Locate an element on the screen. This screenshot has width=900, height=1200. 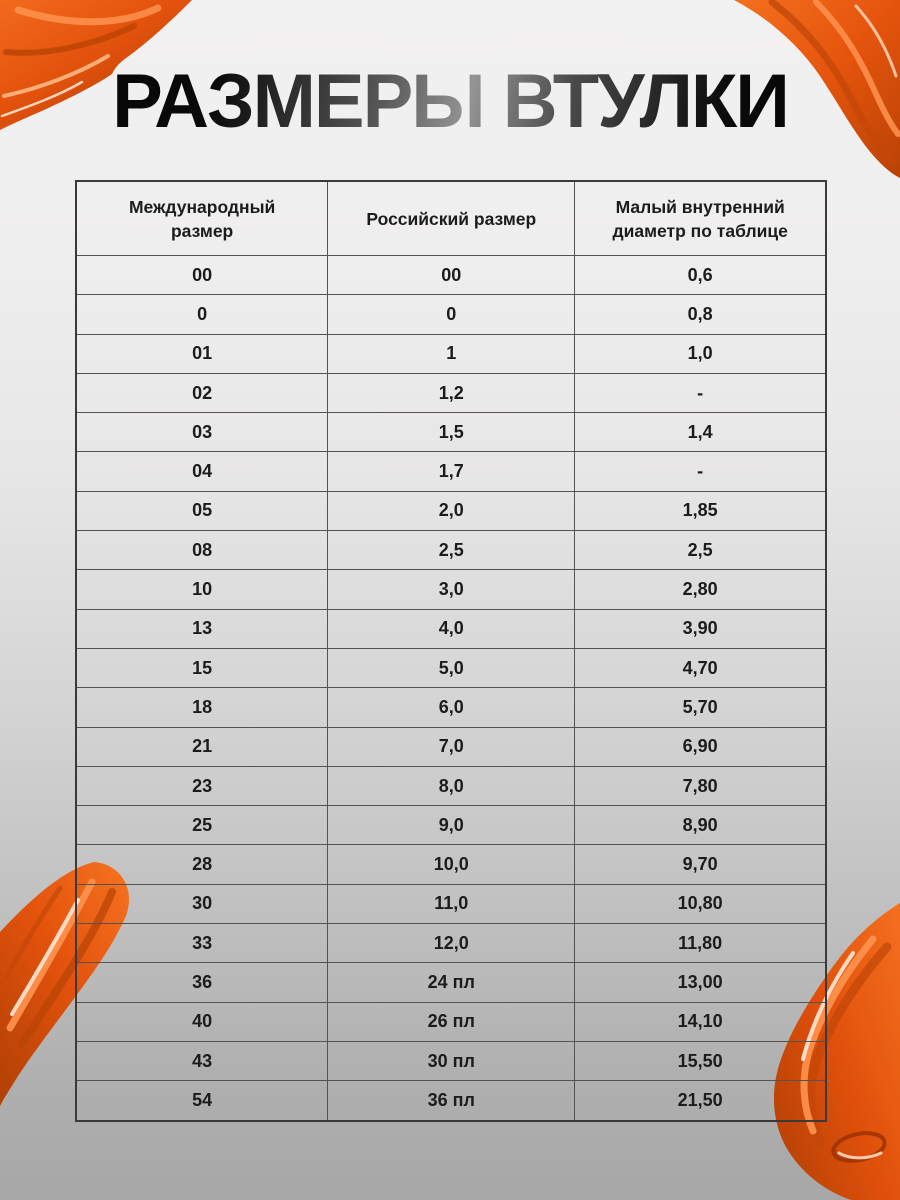
table-cell: 36 is located at coordinates (202, 982).